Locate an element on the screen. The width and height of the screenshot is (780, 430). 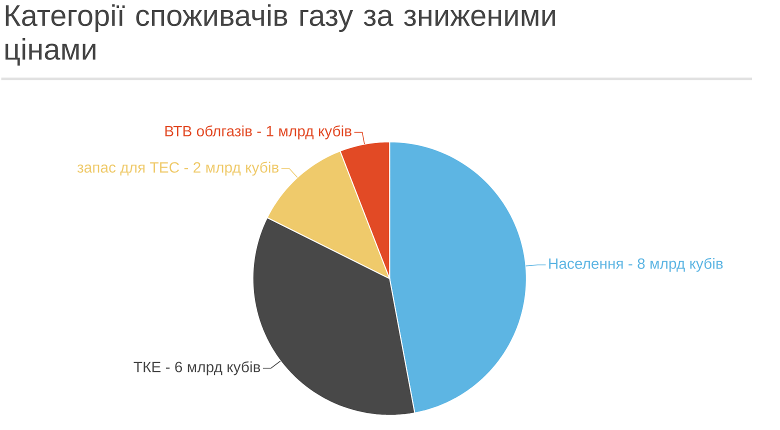
slice-label: ТКЕ - 6 млрд кубів is located at coordinates (197, 368).